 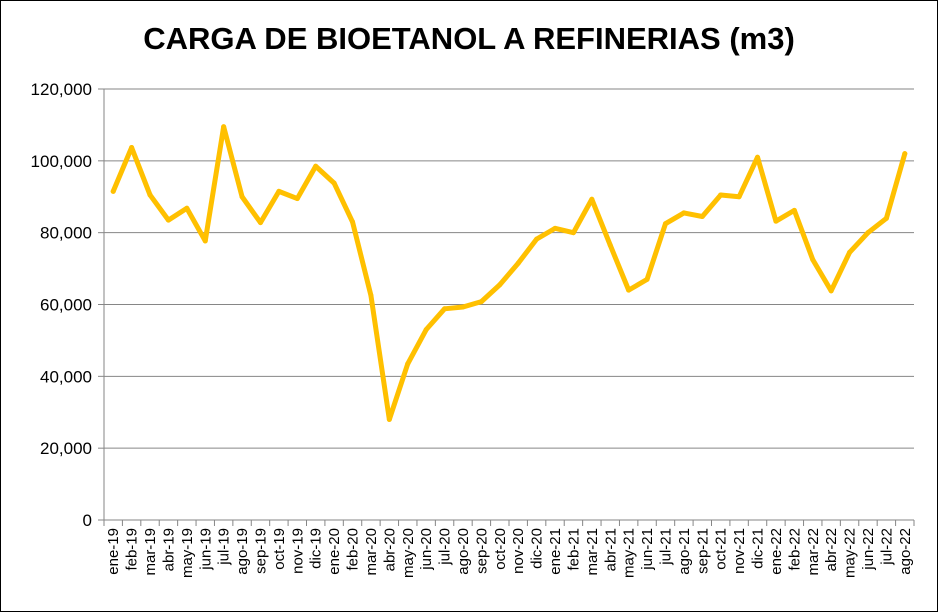 I want to click on y-tick-label: 0, so click(x=87, y=520).